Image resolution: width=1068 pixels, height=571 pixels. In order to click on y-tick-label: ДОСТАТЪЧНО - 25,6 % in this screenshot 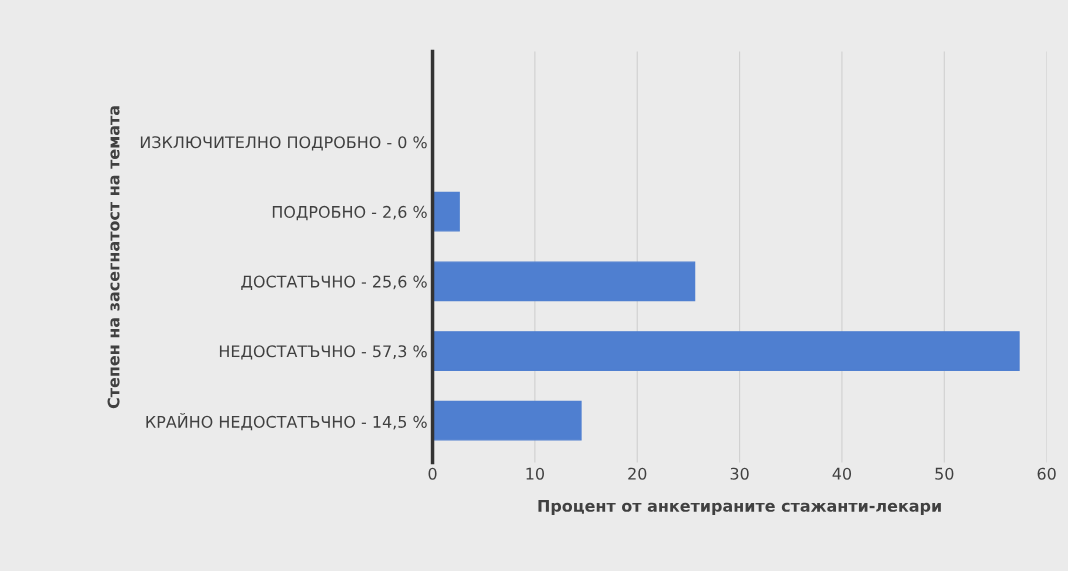, I will do `click(334, 282)`.